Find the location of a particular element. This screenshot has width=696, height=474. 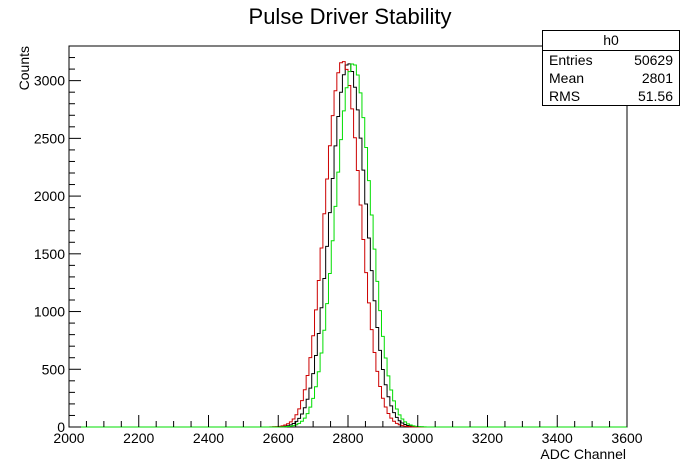

y-tick-label: 2000 is located at coordinates (49, 196).